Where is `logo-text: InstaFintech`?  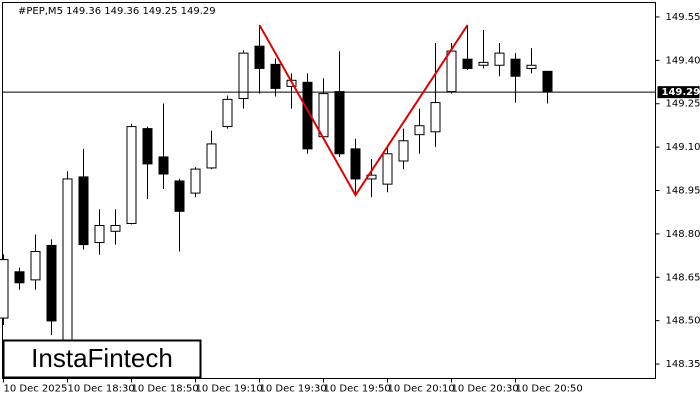
logo-text: InstaFintech is located at coordinates (102, 358).